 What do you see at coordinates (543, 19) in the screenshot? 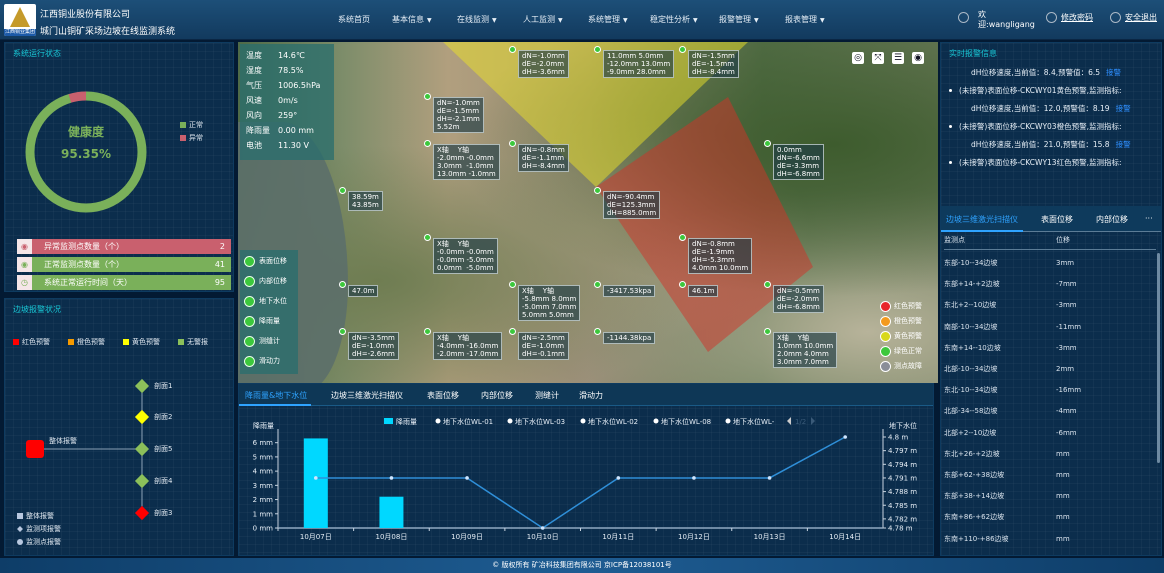
I see `nav-item: 人工监测 ▼` at bounding box center [543, 19].